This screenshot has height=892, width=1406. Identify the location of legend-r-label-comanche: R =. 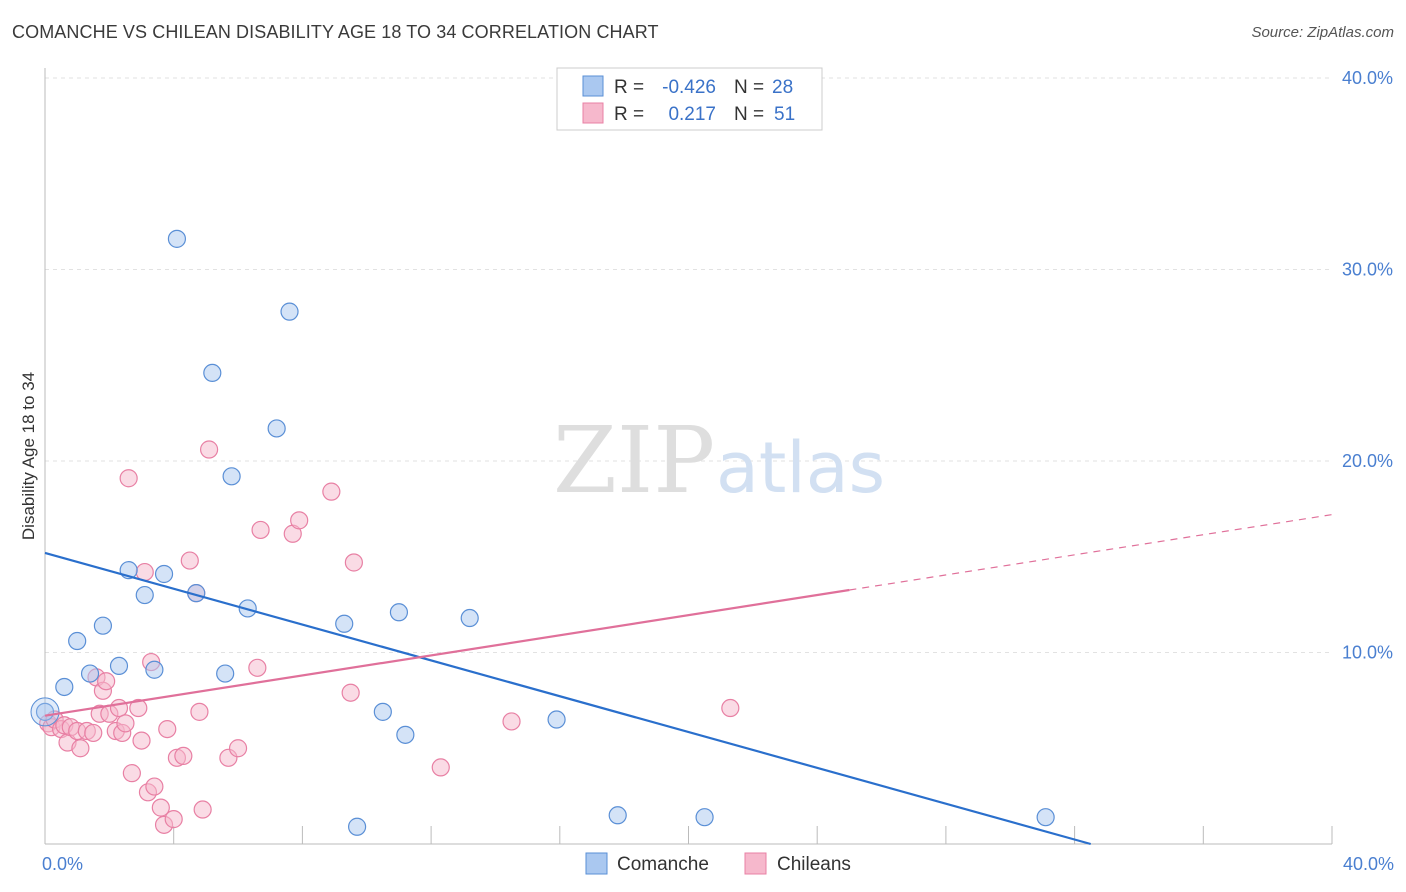
(629, 87).